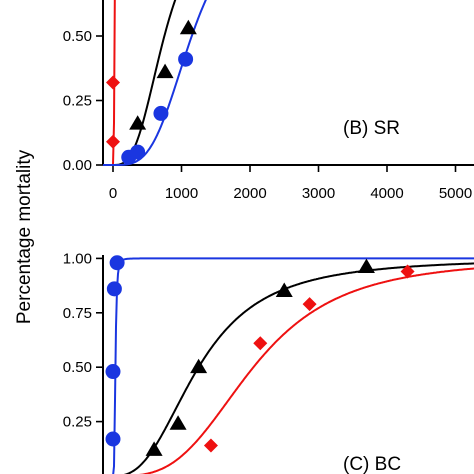 Image resolution: width=474 pixels, height=474 pixels. I want to click on panel-c-label: (C) BC, so click(372, 464).